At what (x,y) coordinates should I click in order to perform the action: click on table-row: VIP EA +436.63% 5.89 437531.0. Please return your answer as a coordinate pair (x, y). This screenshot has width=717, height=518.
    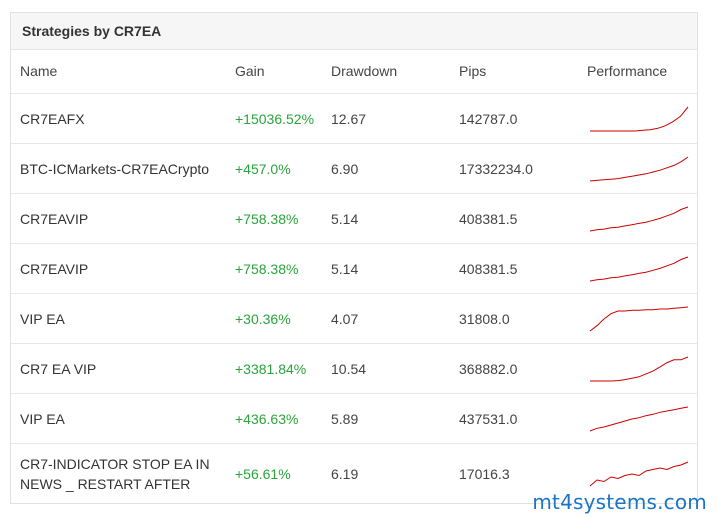
    Looking at the image, I should click on (354, 419).